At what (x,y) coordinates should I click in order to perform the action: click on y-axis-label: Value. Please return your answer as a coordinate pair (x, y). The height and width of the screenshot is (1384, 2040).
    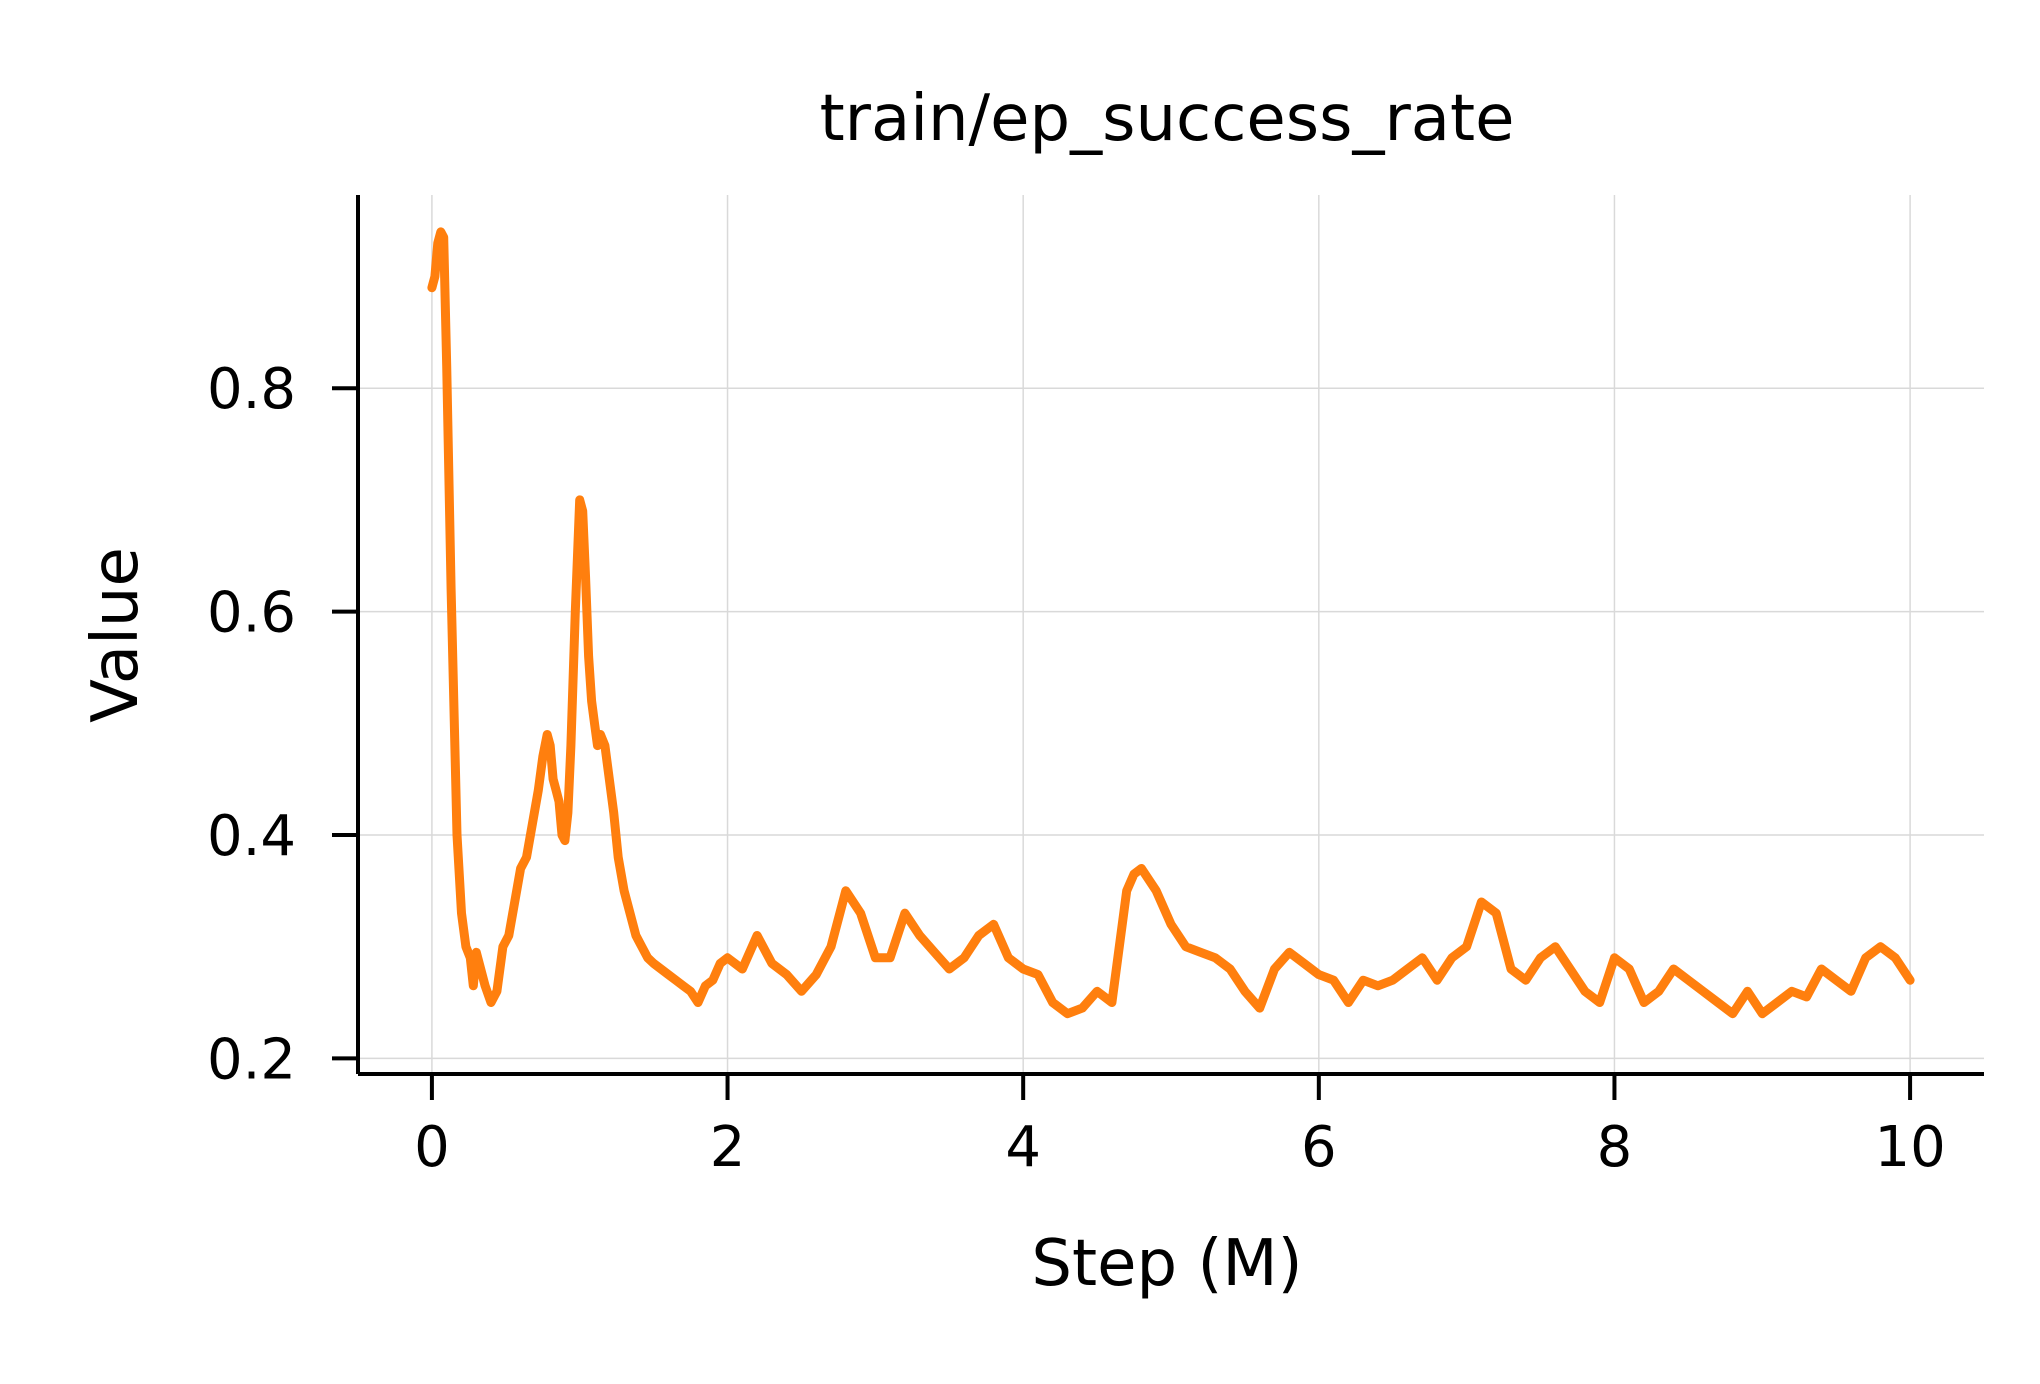
    Looking at the image, I should click on (116, 635).